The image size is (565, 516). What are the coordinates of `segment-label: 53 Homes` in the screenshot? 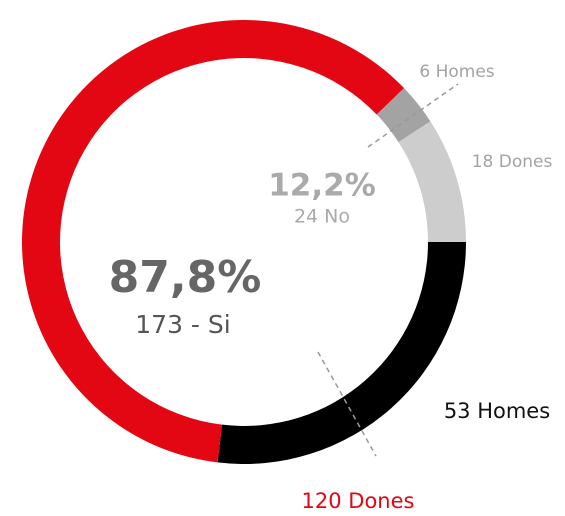 It's located at (497, 411).